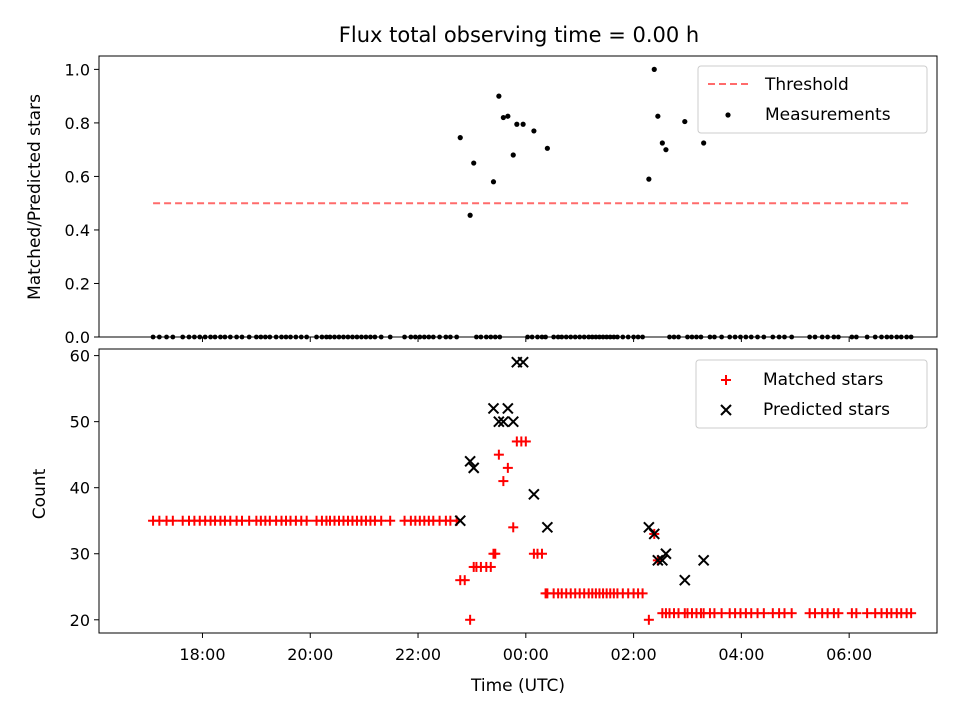 The height and width of the screenshot is (720, 960). What do you see at coordinates (726, 410) in the screenshot?
I see `legend-predicted-swatch-b` at bounding box center [726, 410].